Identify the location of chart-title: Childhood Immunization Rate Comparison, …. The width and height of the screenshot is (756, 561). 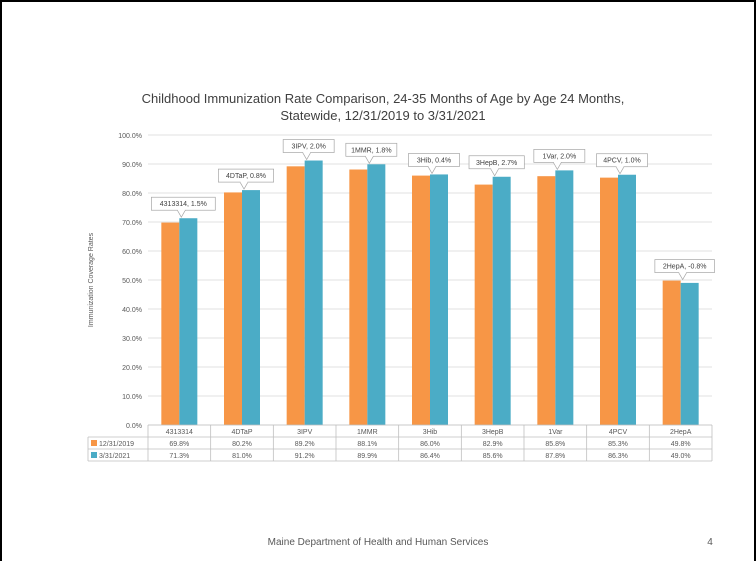
(383, 107).